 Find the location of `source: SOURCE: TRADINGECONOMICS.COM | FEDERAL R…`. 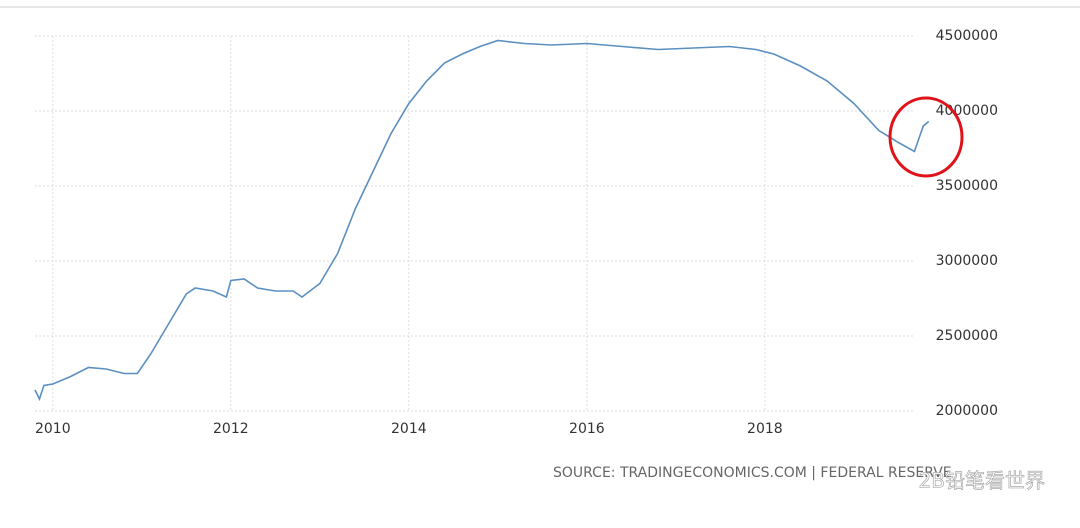

source: SOURCE: TRADINGECONOMICS.COM | FEDERAL R… is located at coordinates (752, 473).